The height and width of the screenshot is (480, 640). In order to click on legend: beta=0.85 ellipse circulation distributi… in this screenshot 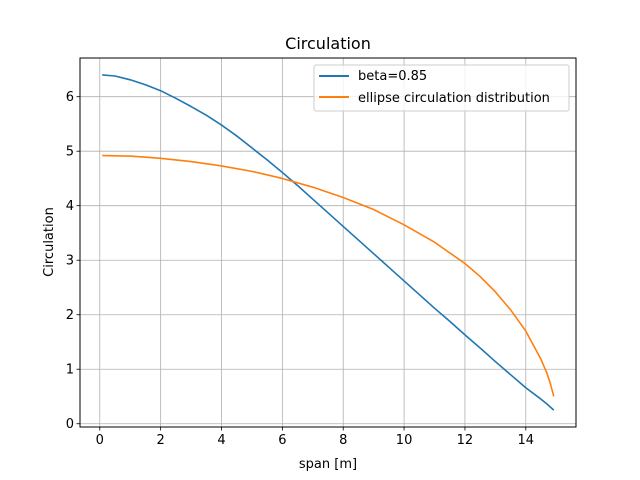, I will do `click(441, 88)`.